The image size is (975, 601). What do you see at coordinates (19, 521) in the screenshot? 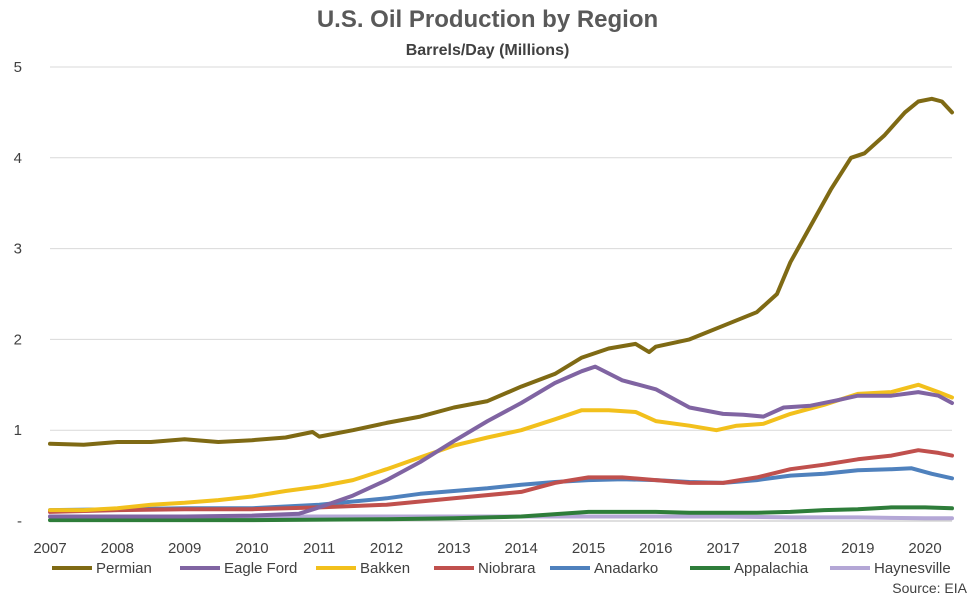
I see `y-tick-label: -` at bounding box center [19, 521].